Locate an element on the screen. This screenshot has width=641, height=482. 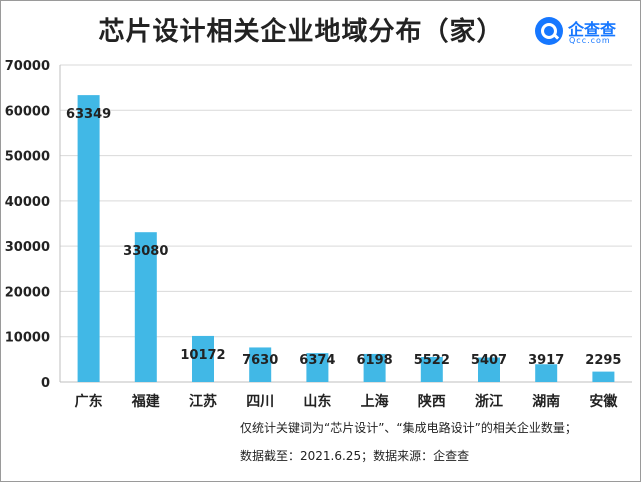
data-label: 33080 is located at coordinates (145, 251).